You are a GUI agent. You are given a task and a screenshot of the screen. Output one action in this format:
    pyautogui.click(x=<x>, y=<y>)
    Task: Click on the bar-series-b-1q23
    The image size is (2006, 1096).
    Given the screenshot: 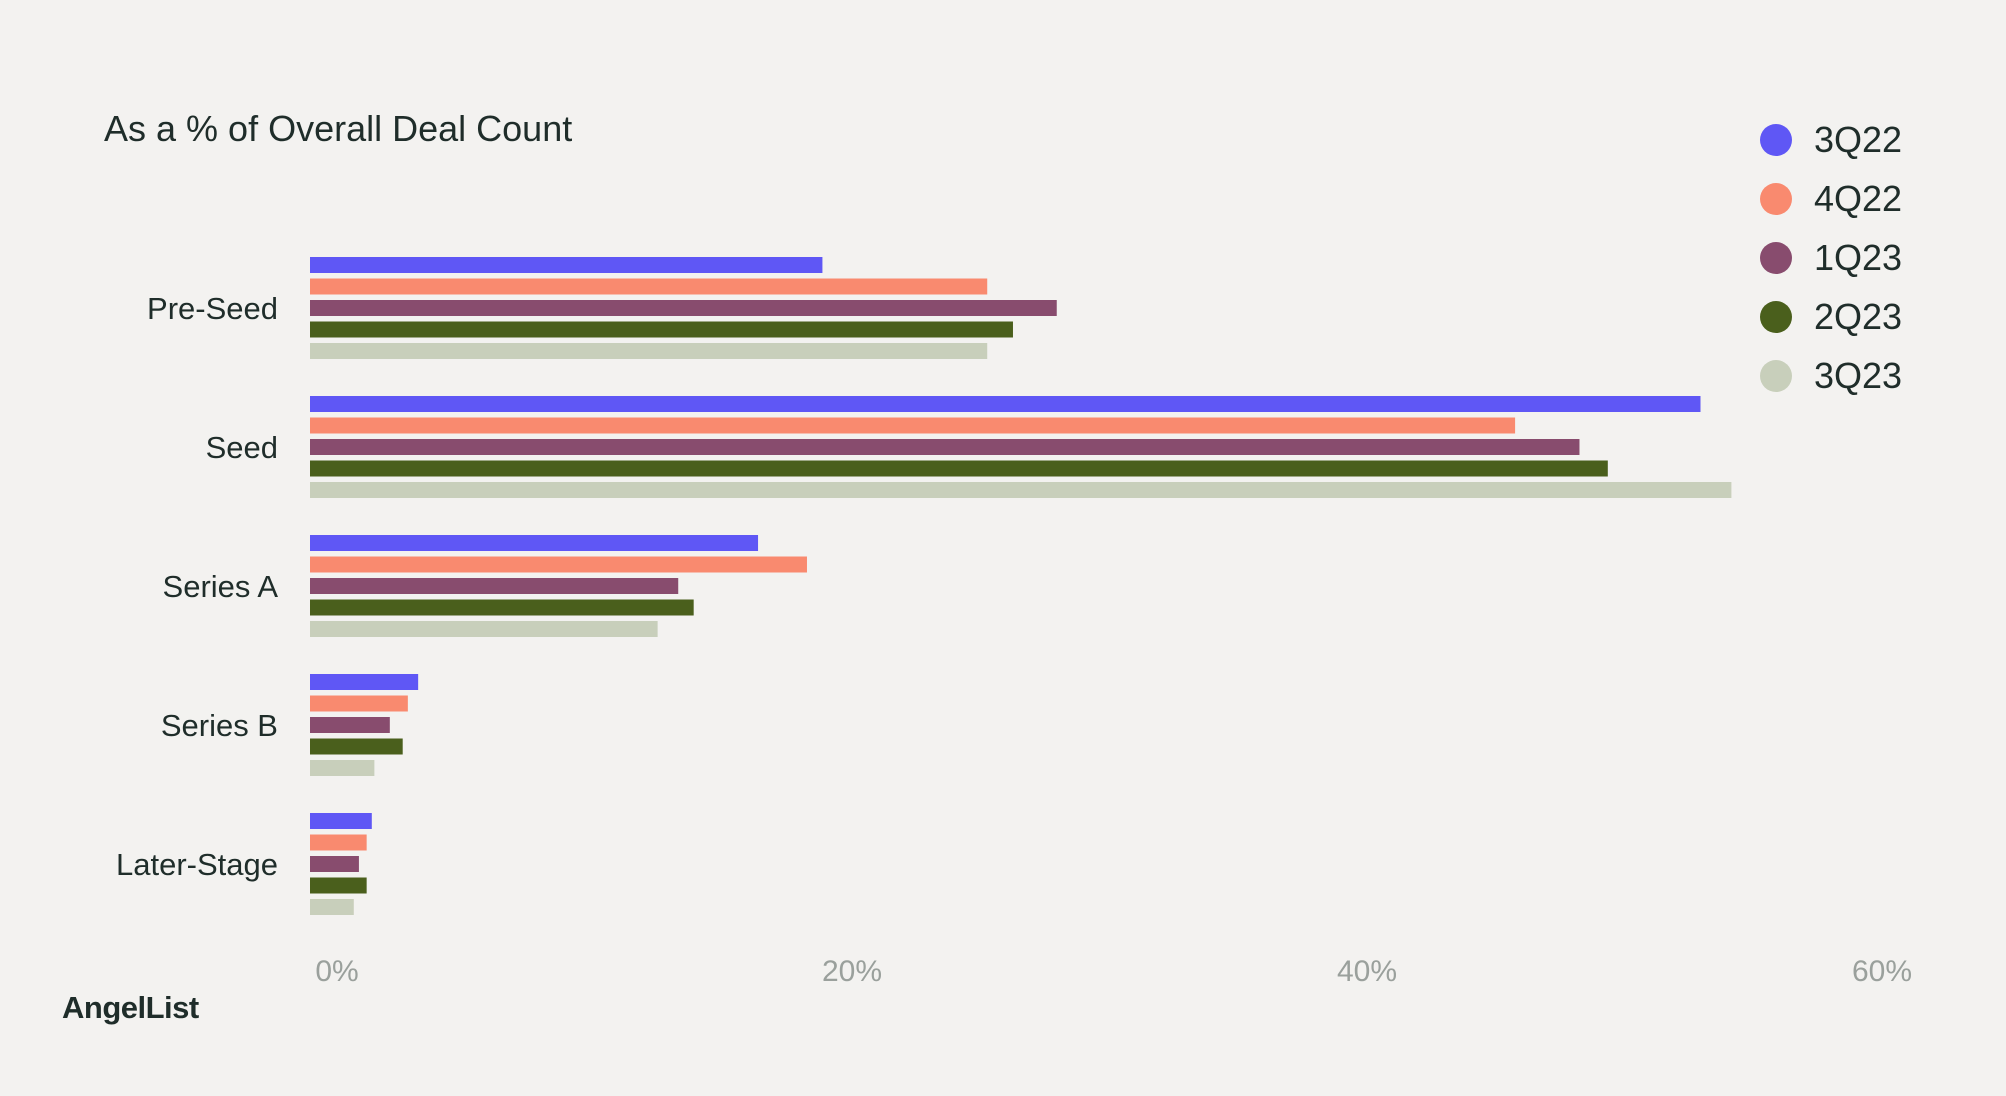 What is the action you would take?
    pyautogui.click(x=350, y=725)
    